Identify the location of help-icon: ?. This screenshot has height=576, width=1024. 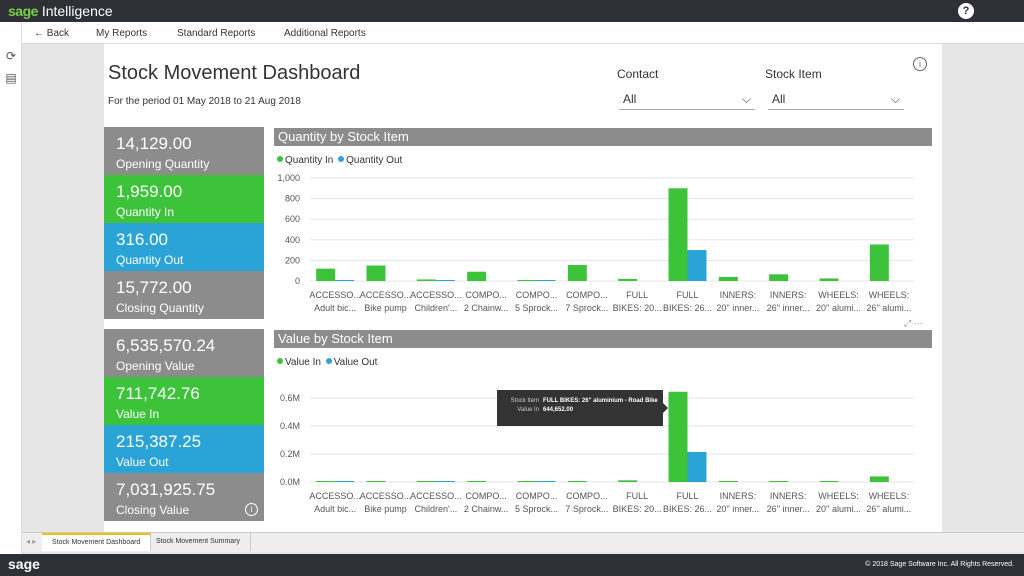
(966, 11).